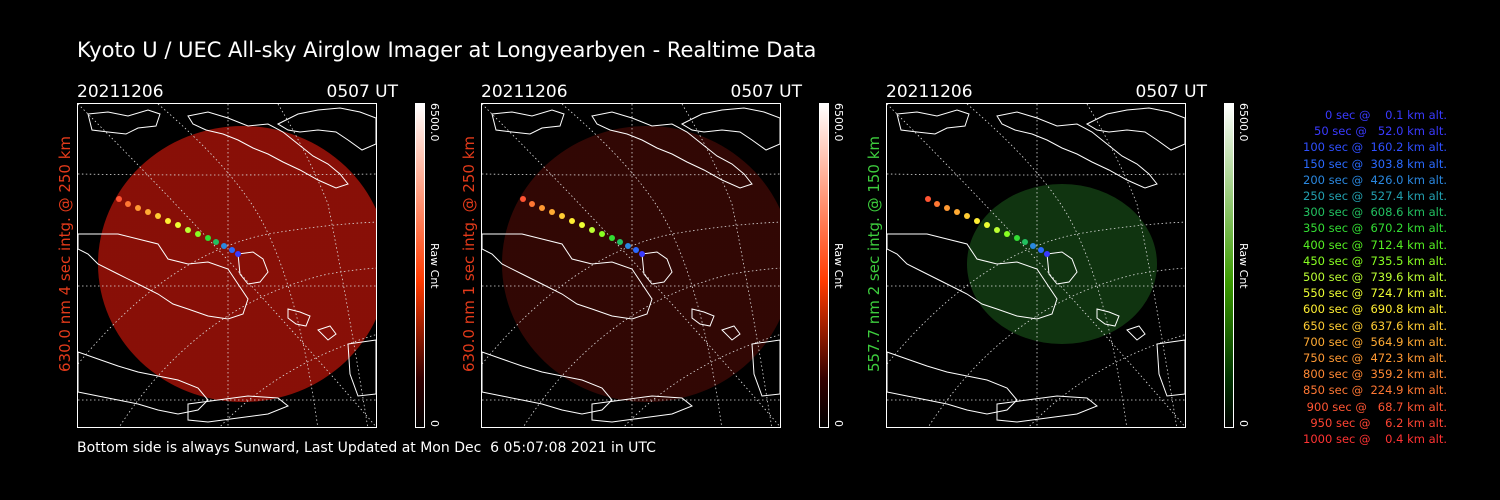 This screenshot has width=1500, height=500. I want to click on legend-entry: 600 sec @ 690.8 km alt., so click(1373, 309).